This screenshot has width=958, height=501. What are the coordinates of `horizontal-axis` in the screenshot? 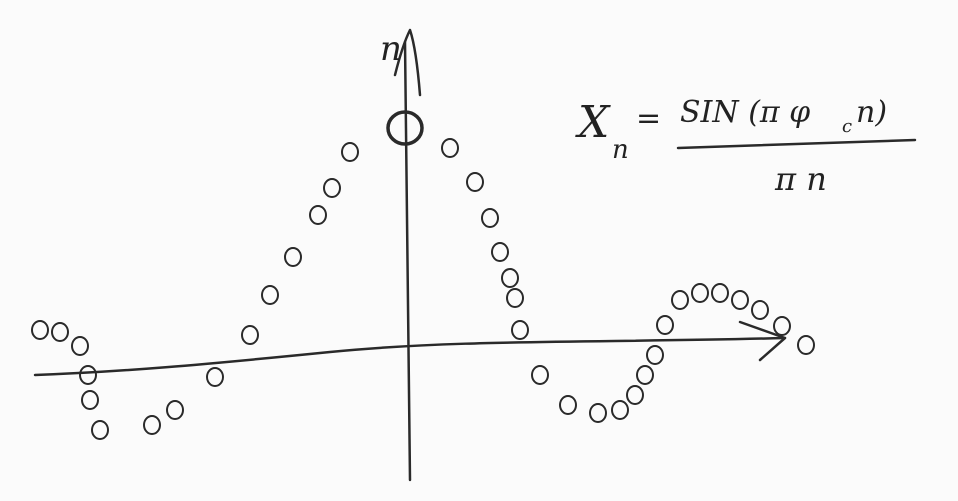 It's located at (410, 356).